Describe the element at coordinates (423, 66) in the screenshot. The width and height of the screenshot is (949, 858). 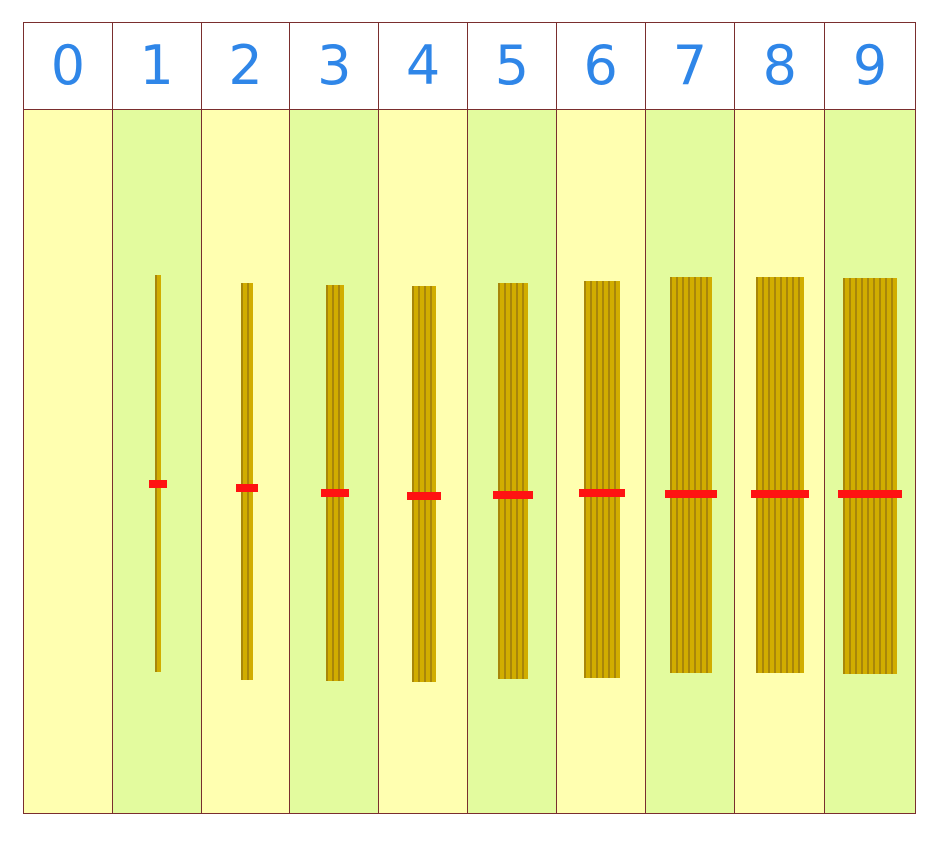
I see `digit-label: 4` at that location.